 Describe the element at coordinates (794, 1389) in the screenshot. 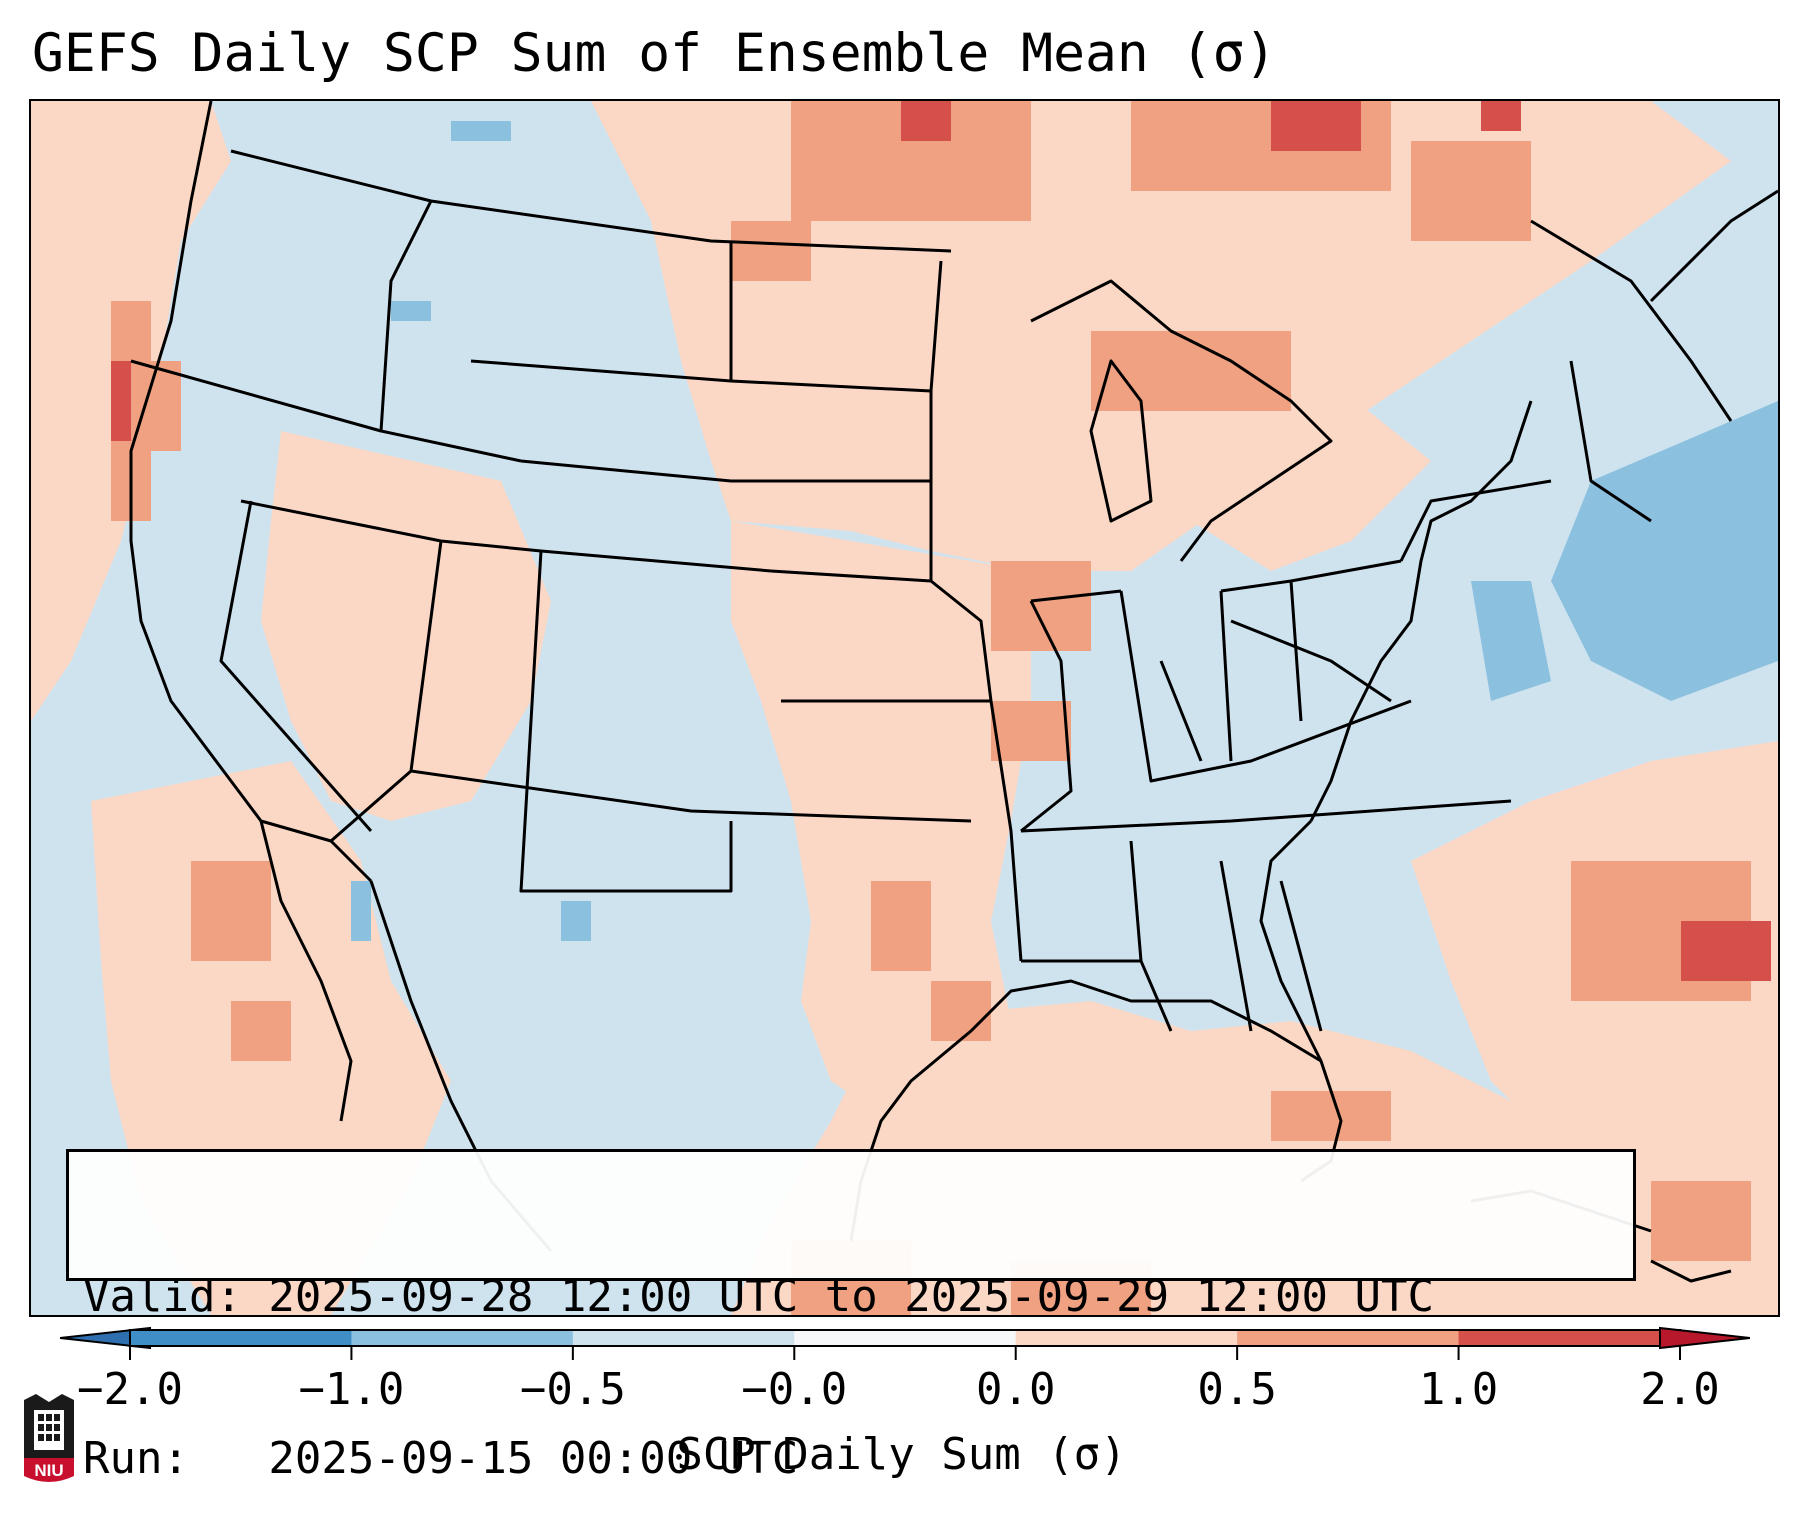

I see `colorbar-tick-label: −0.0` at that location.